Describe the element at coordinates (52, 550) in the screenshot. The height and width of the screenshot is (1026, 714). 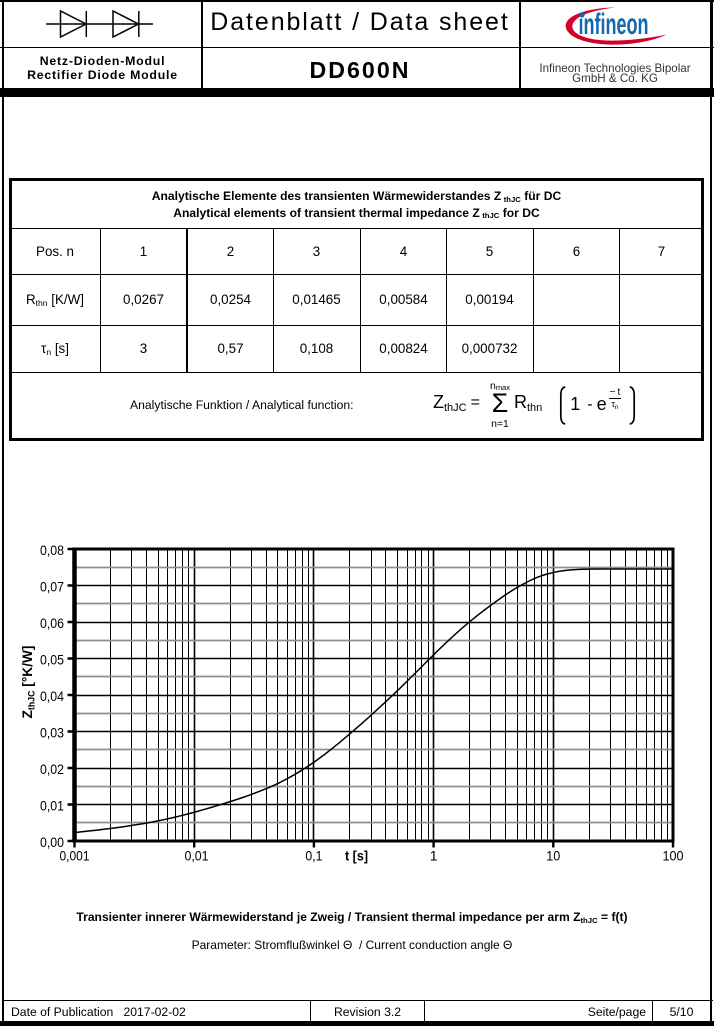
I see `svg-text: 0,08` at that location.